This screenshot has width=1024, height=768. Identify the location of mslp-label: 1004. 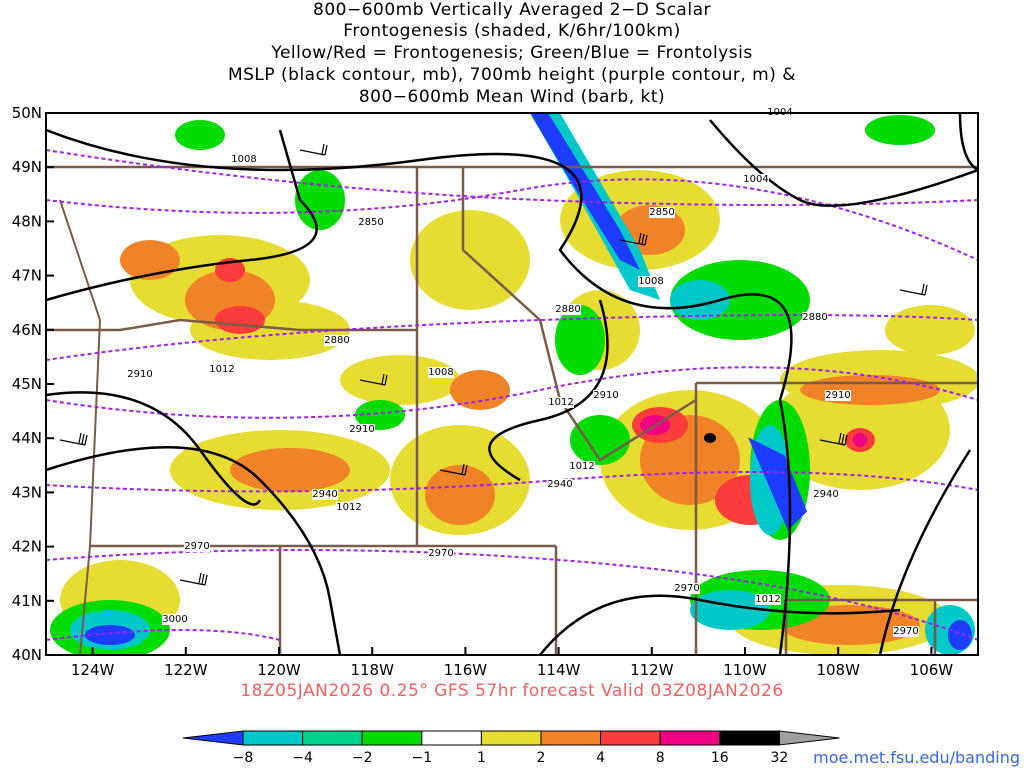
(755, 179).